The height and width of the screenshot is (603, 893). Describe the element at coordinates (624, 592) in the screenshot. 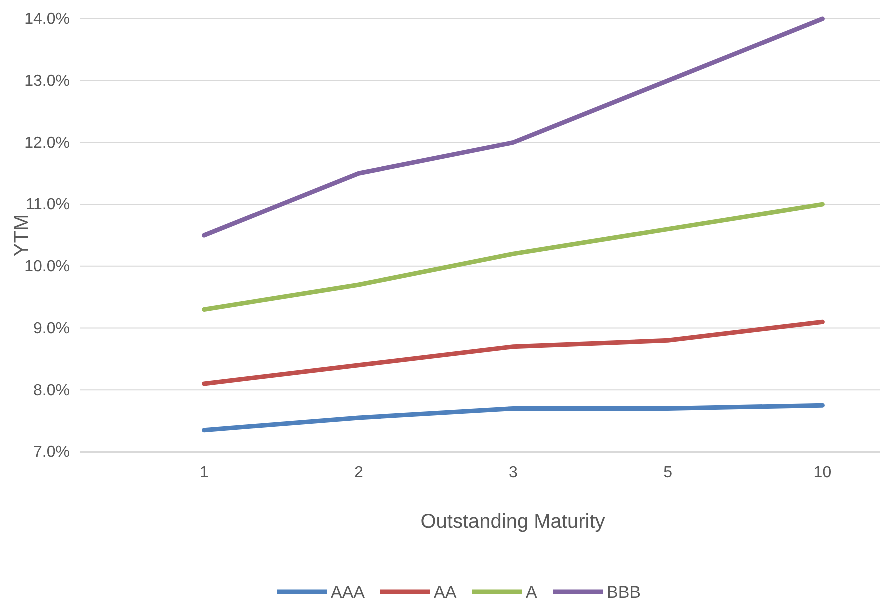

I see `legend-label: BBB` at that location.